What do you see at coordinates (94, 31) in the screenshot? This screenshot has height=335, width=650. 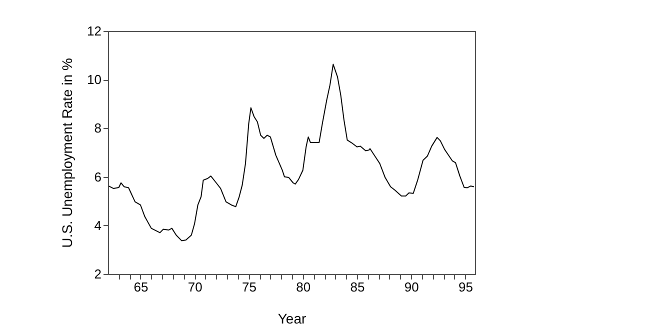 I see `y-tick-label: 12` at bounding box center [94, 31].